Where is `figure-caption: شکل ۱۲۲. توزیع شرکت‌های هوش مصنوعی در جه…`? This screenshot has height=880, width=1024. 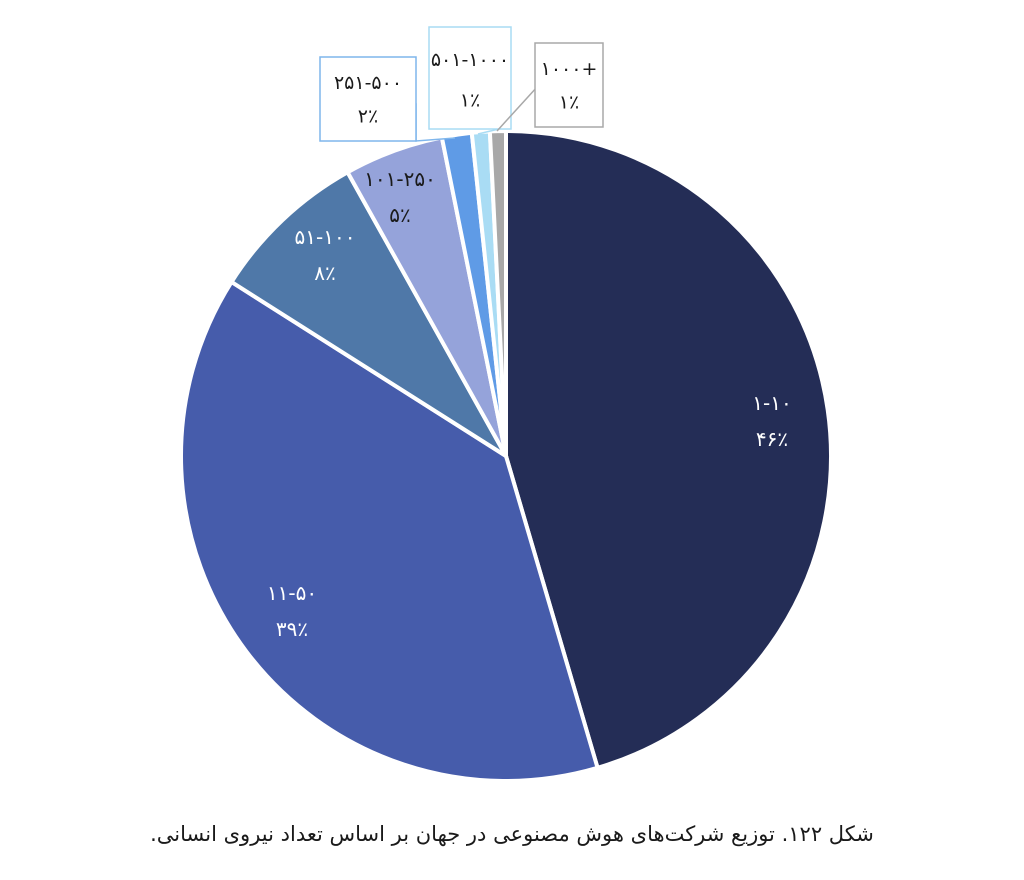
figure-caption: شکل ۱۲۲. توزیع شرکت‌های هوش مصنوعی در جه… is located at coordinates (512, 834).